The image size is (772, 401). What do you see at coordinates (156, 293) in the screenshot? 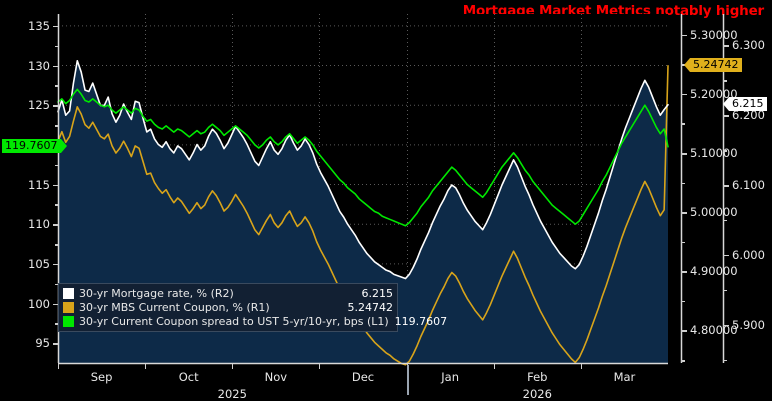
I see `legend-label: 30-yr Mortgage rate, % (R2)` at bounding box center [156, 293].